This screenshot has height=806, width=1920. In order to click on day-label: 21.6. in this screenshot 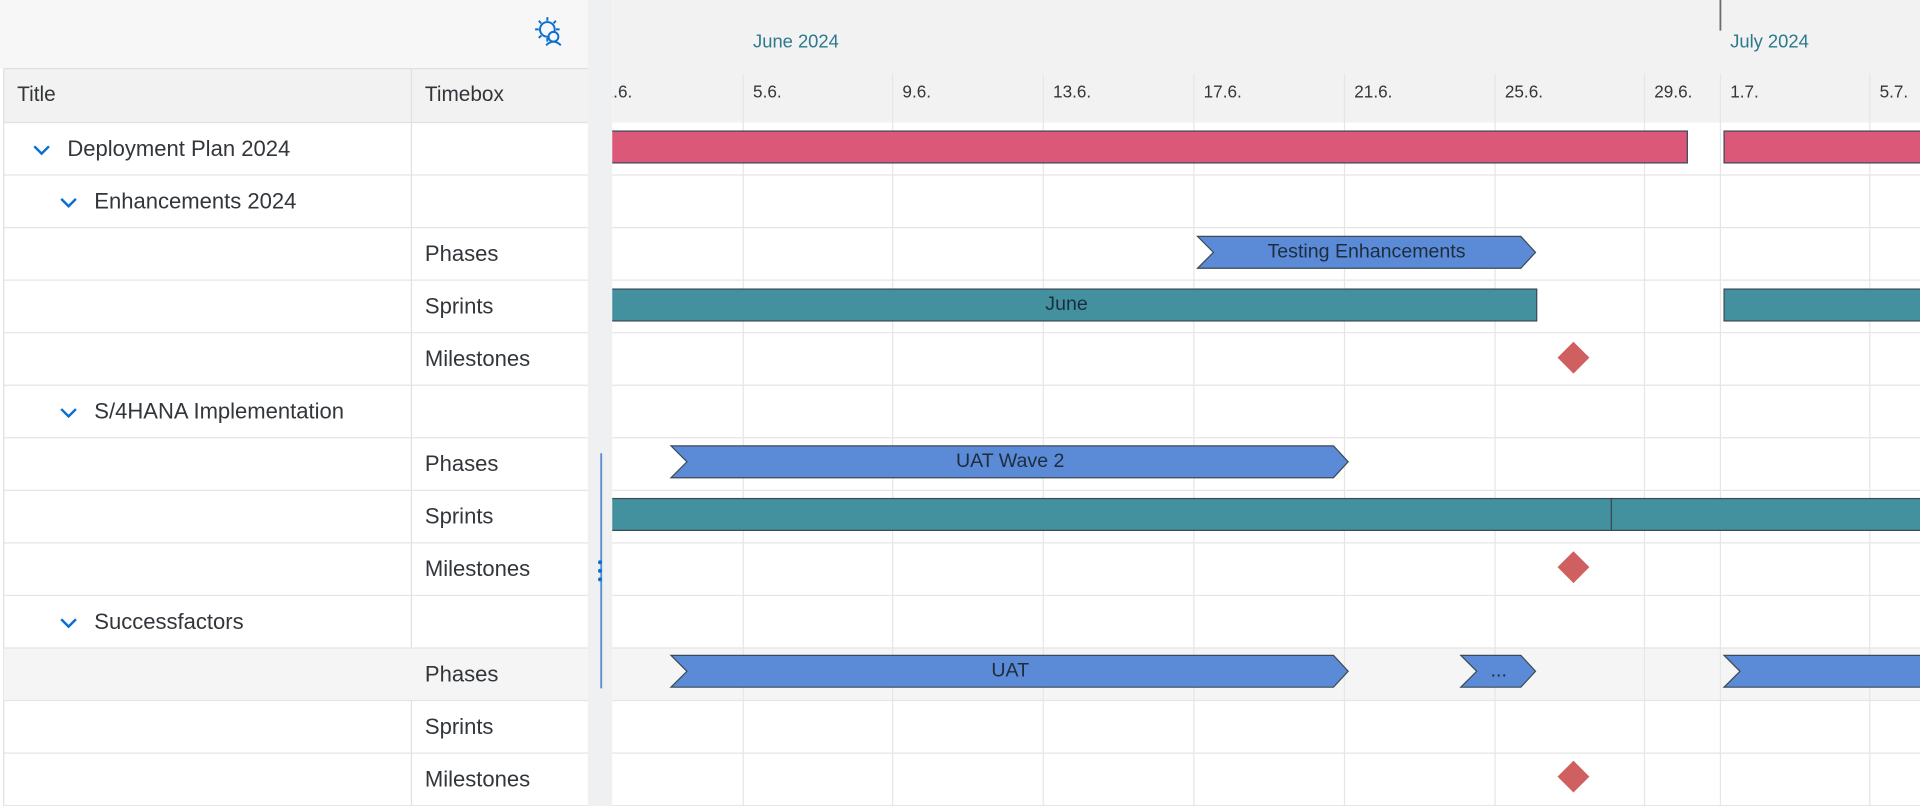, I will do `click(1373, 92)`.